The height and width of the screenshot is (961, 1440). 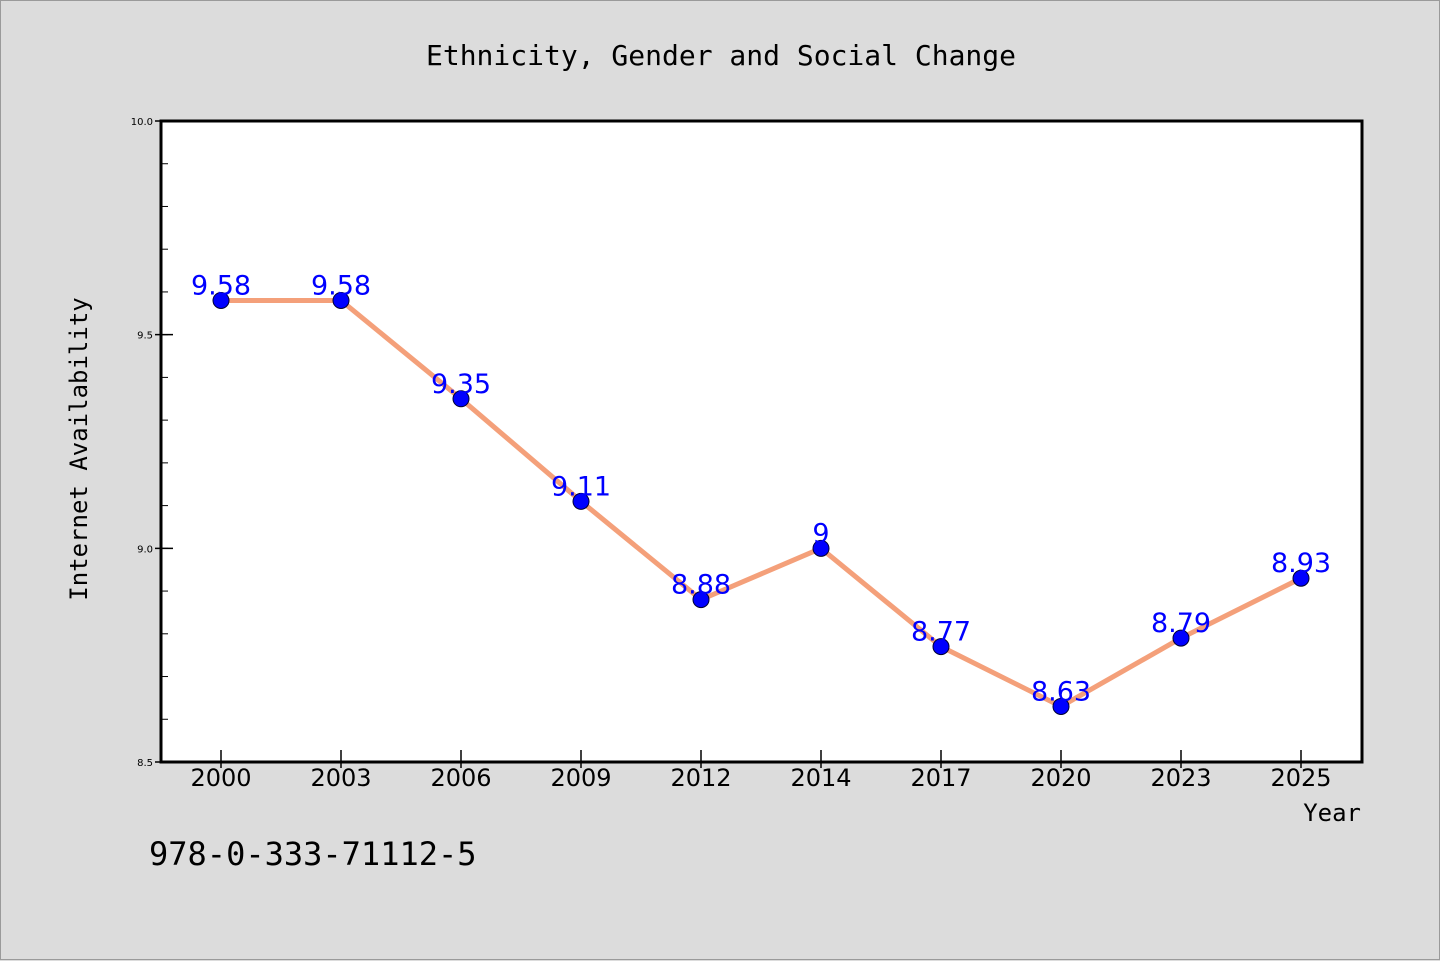 I want to click on x-tick-label: 2017, so click(x=940, y=778).